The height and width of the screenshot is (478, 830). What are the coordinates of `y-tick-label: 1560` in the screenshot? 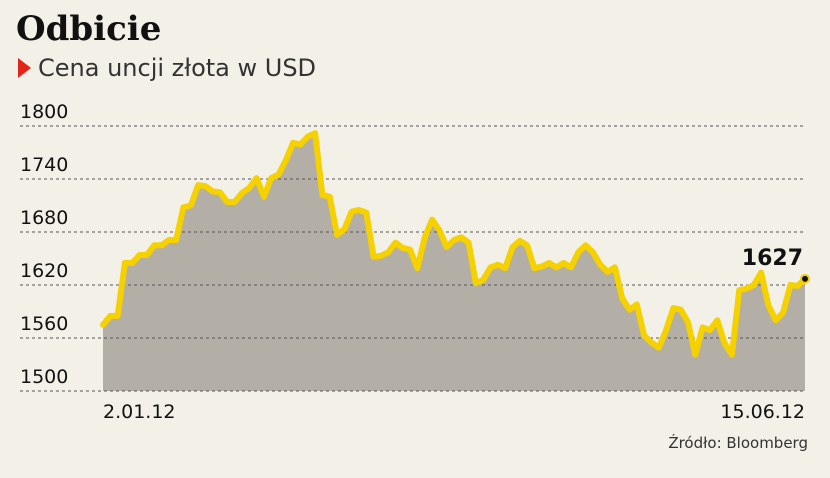 It's located at (44, 324).